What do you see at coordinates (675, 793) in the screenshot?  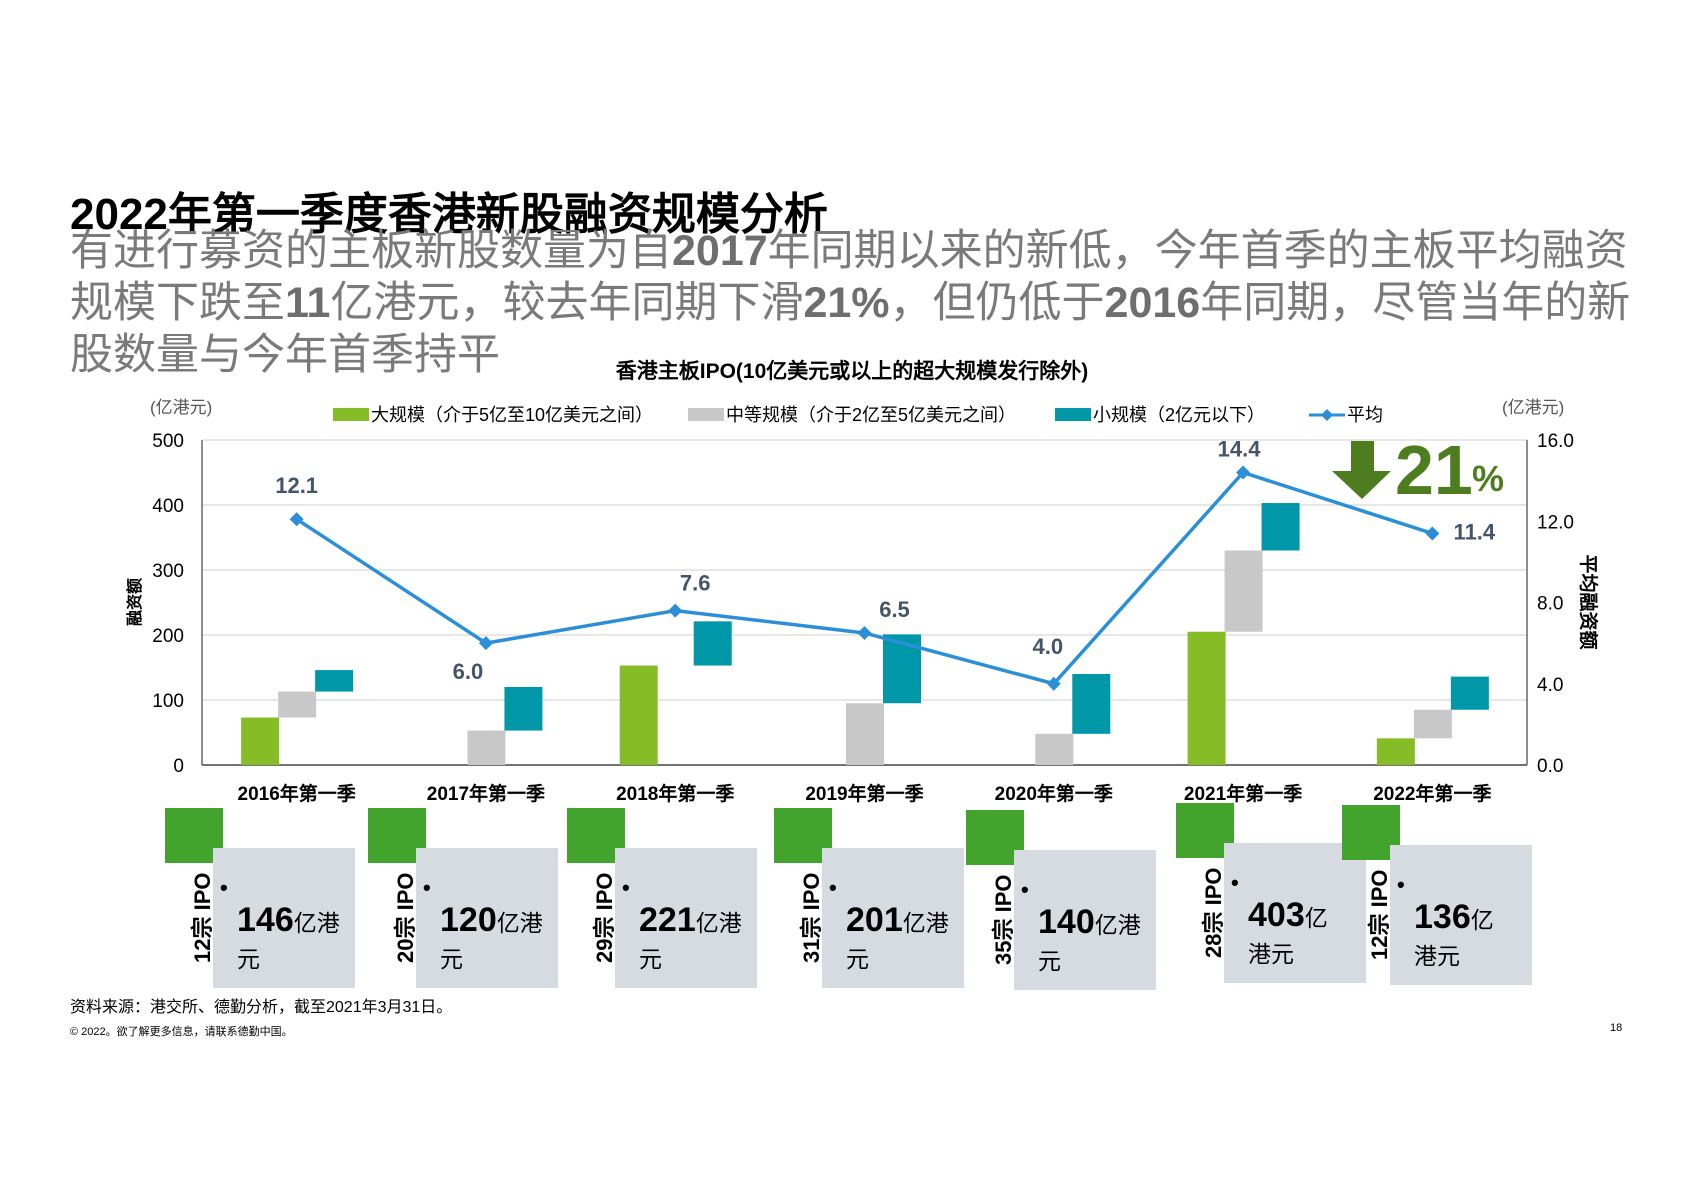 I see `x-tick-label-2: 2018年第一季` at bounding box center [675, 793].